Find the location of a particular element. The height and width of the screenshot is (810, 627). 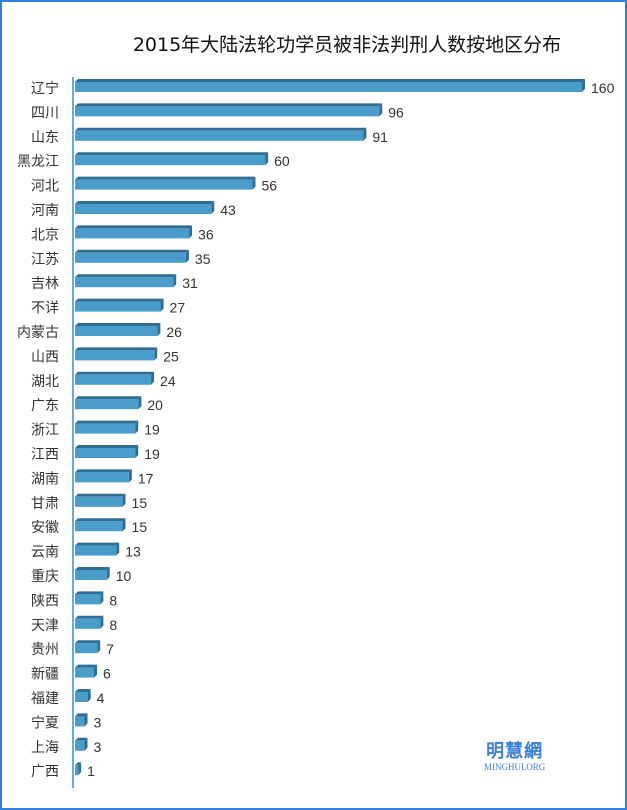

category-label: 重庆 is located at coordinates (45, 577).